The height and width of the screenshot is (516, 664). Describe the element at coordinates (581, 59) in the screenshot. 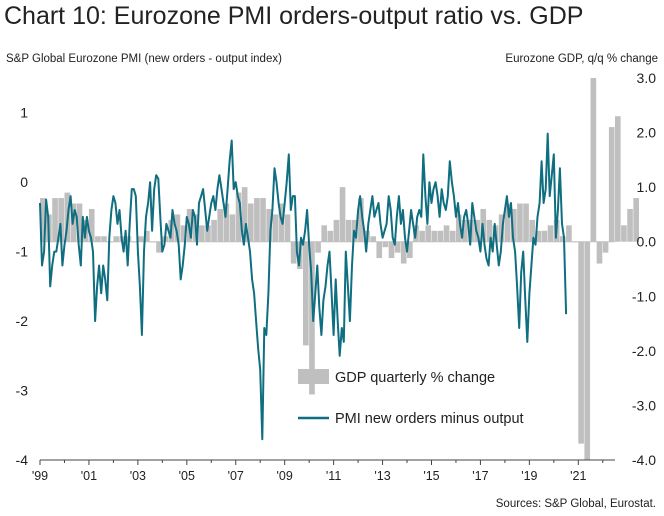

I see `right-axis-label: Eurozone GDP, q/q % change` at that location.